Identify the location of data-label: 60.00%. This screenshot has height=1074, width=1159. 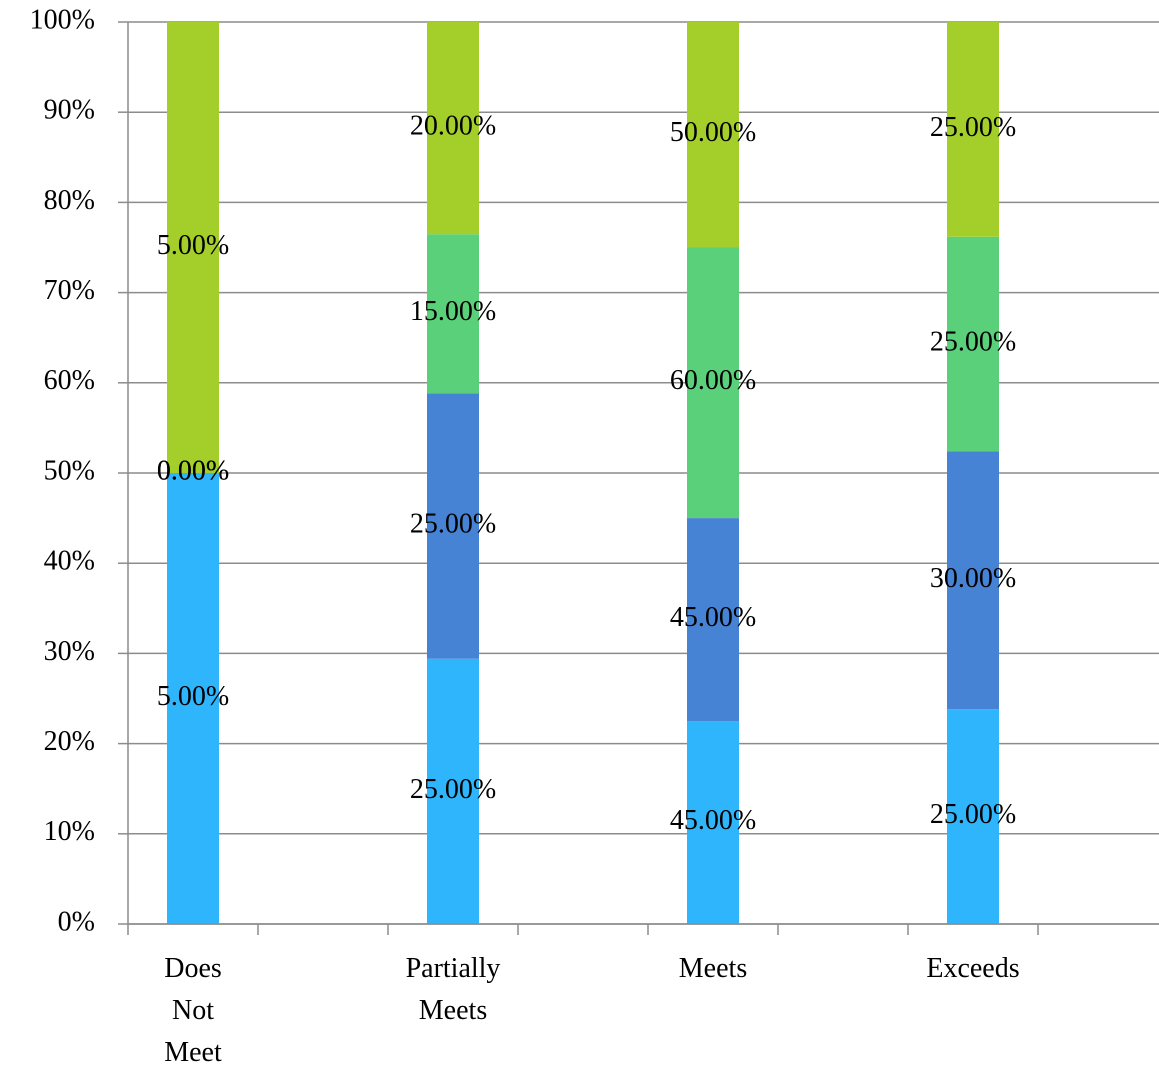
(713, 380).